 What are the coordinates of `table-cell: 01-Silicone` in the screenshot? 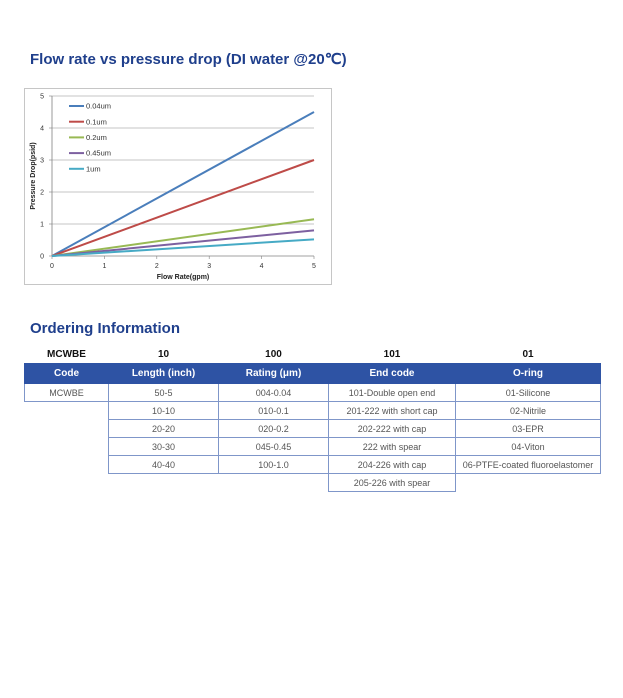 It's located at (528, 392).